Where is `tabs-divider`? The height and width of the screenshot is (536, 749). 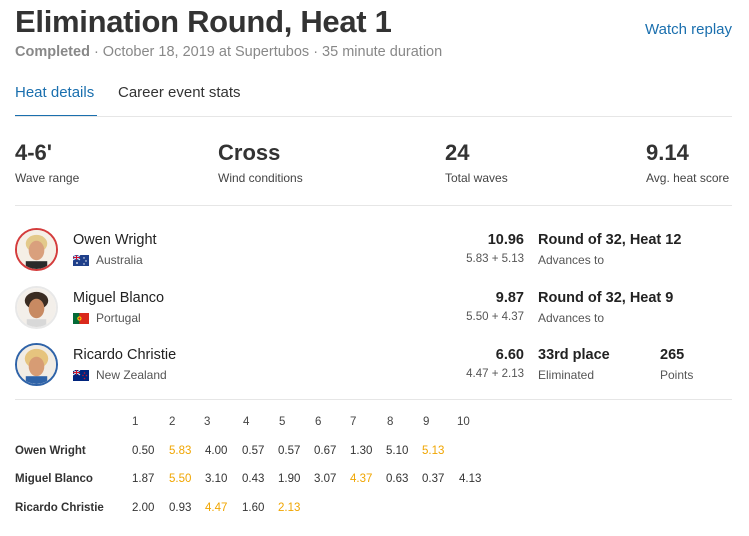 tabs-divider is located at coordinates (373, 116).